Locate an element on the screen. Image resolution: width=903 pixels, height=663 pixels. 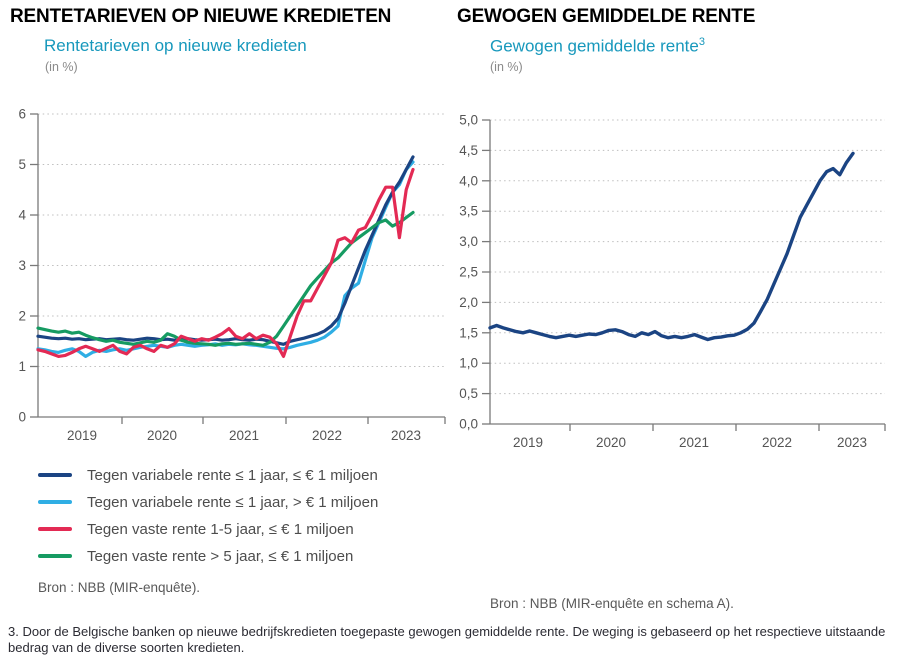
left-chart-subtitle: Rentetarieven op nieuwe kredieten is located at coordinates (175, 45).